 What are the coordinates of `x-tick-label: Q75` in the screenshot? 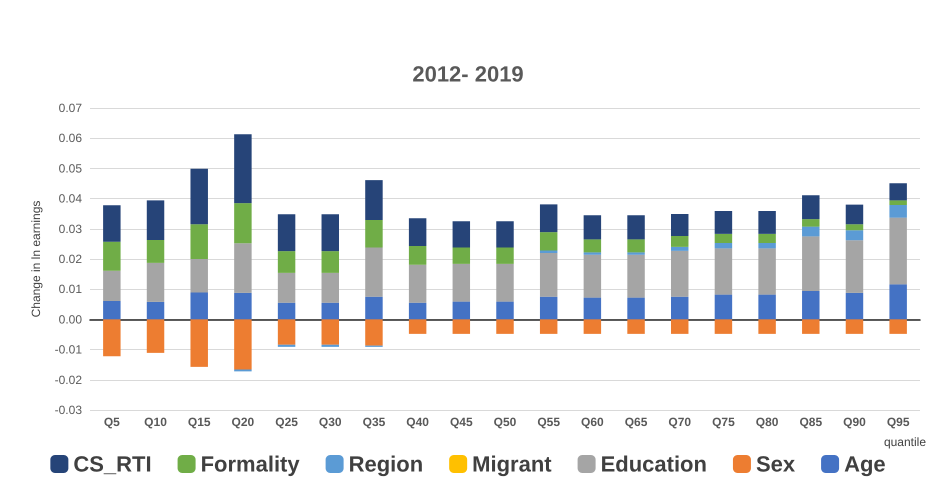 It's located at (724, 422).